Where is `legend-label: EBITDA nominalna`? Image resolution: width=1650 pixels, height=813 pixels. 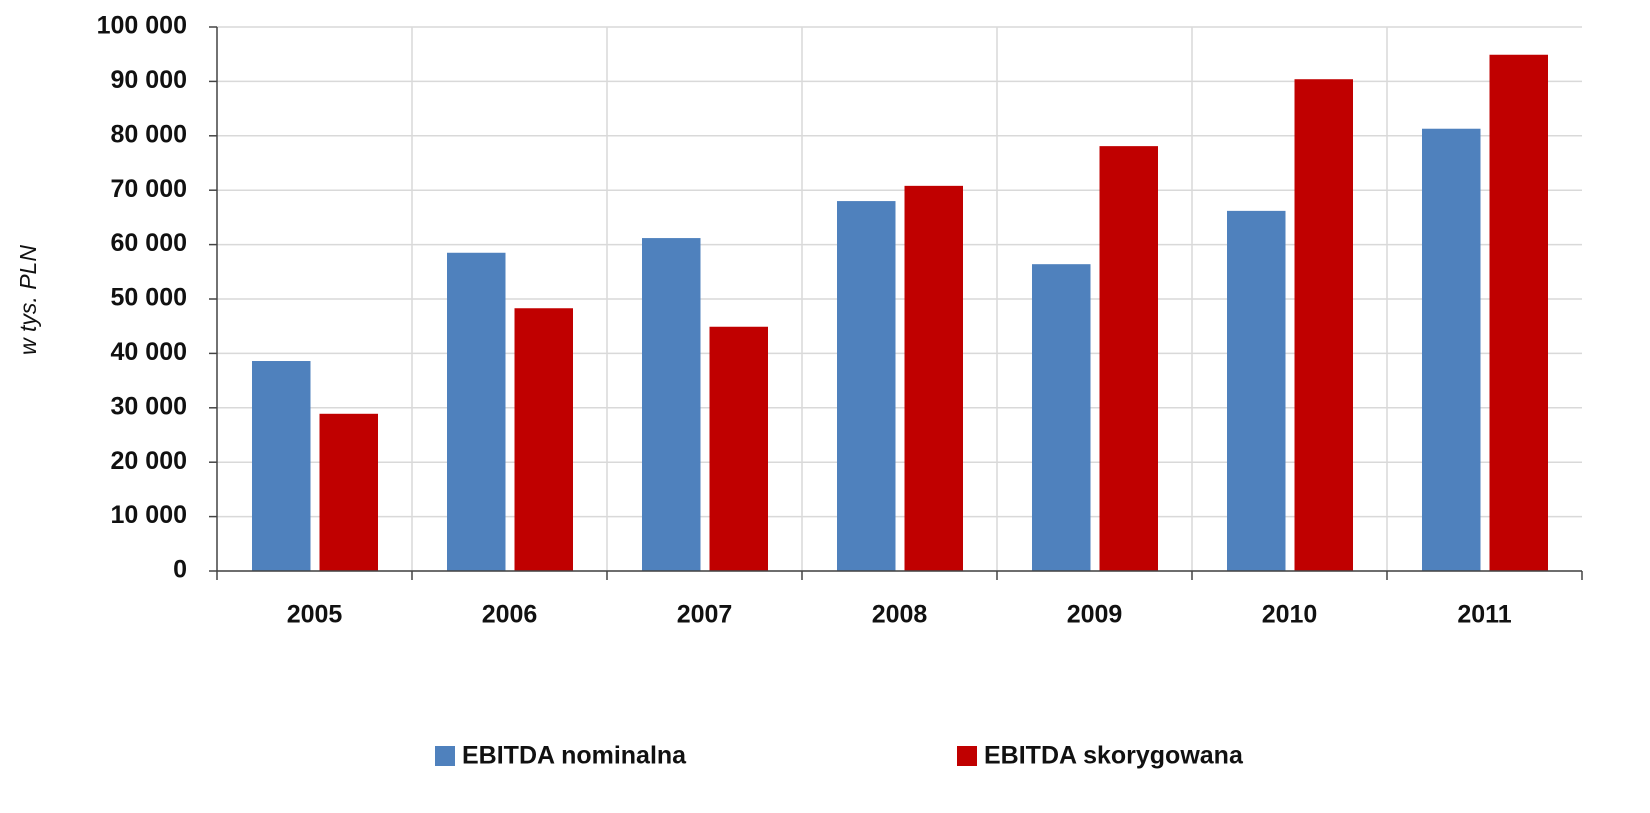 legend-label: EBITDA nominalna is located at coordinates (574, 756).